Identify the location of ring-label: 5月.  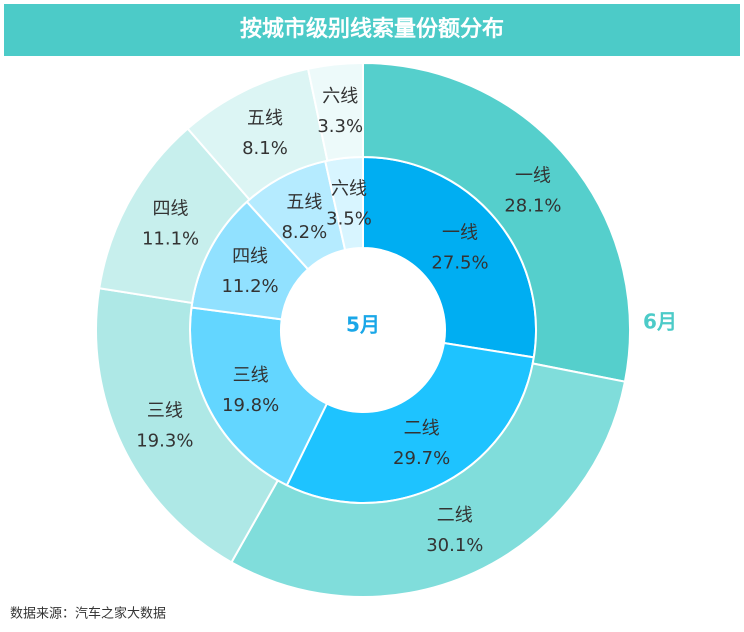
(363, 325).